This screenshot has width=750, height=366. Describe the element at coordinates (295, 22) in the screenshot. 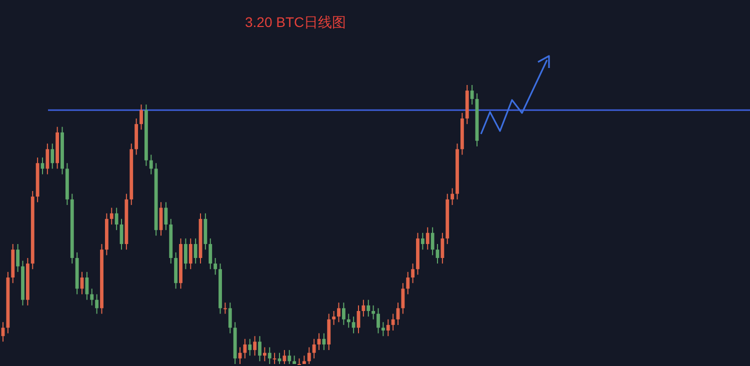

I see `chart-title: 3.20 BTC日线图` at that location.